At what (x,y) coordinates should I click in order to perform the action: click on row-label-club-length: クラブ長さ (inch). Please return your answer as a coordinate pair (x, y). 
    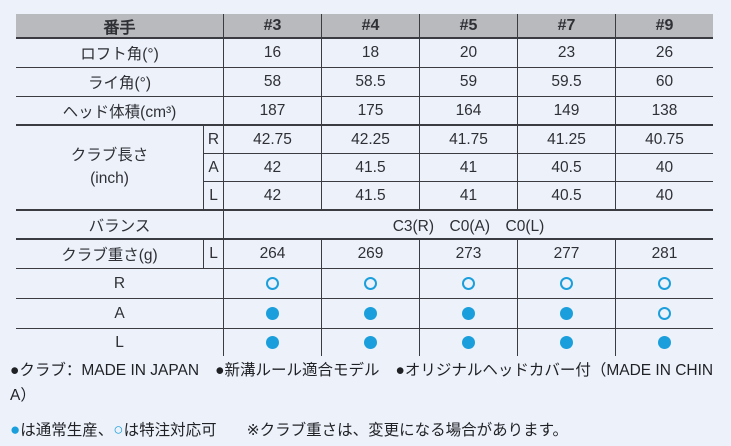
    Looking at the image, I should click on (109, 168).